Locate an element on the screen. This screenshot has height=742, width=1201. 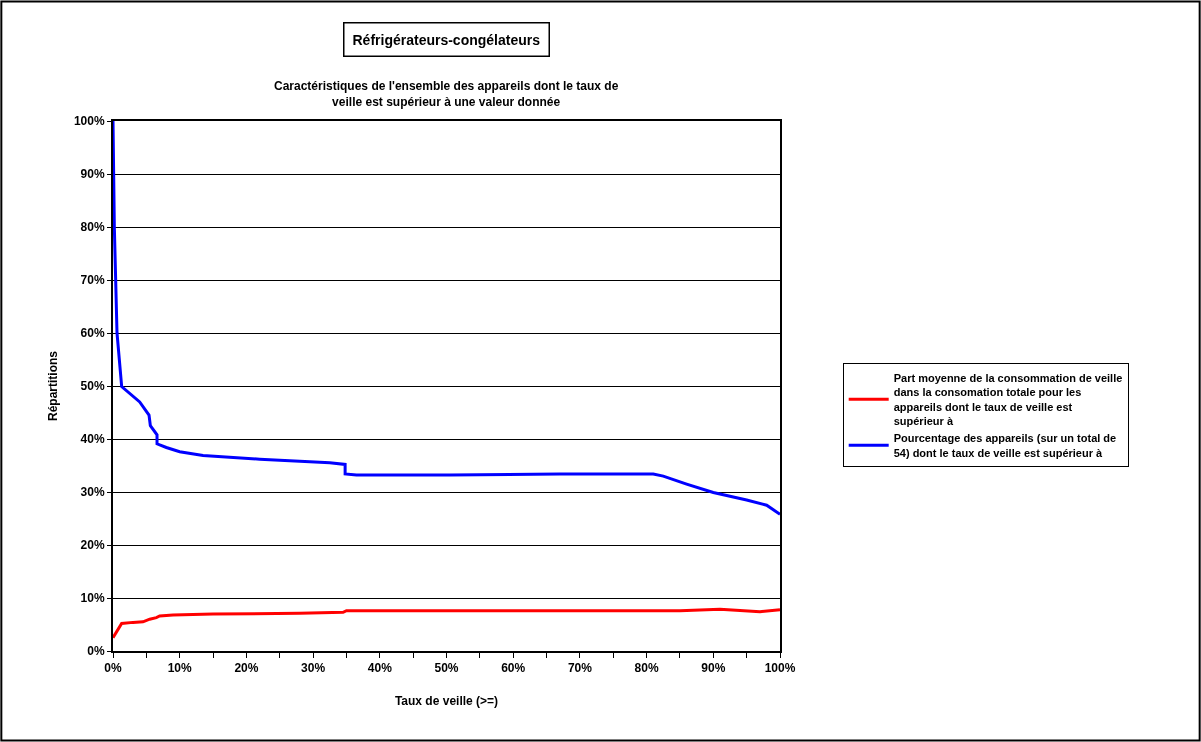
x-tick-label: 10% is located at coordinates (180, 668).